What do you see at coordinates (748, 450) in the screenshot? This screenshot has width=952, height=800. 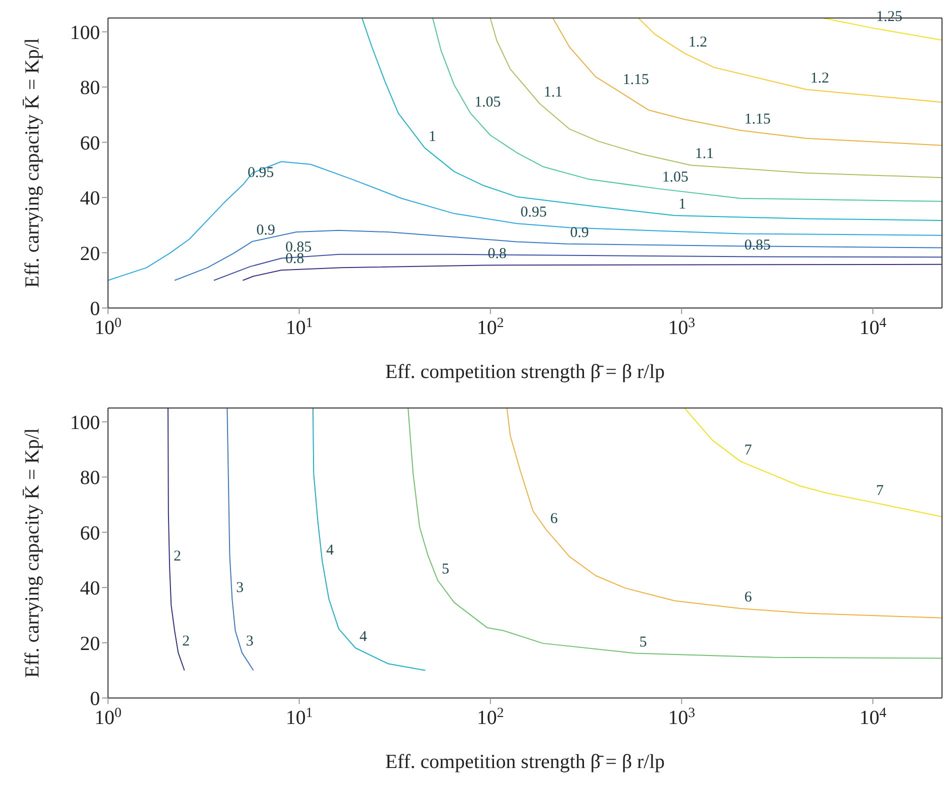 I see `text: 7` at bounding box center [748, 450].